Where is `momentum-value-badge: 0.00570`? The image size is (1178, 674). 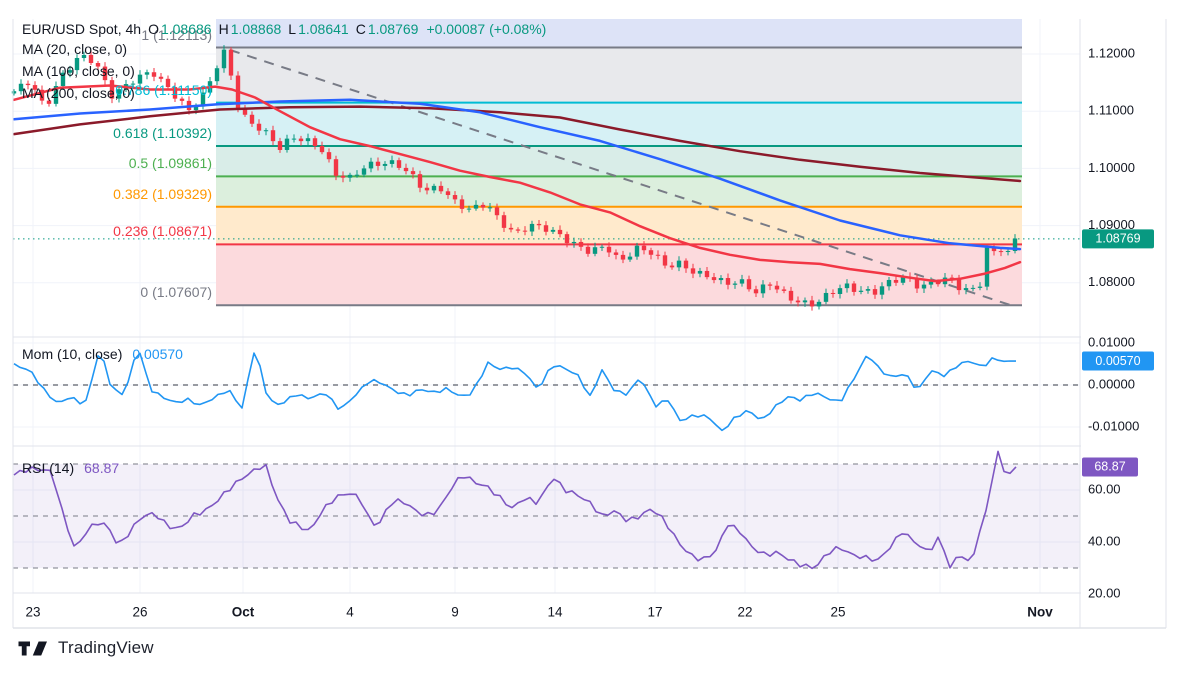
momentum-value-badge: 0.00570 is located at coordinates (1118, 361).